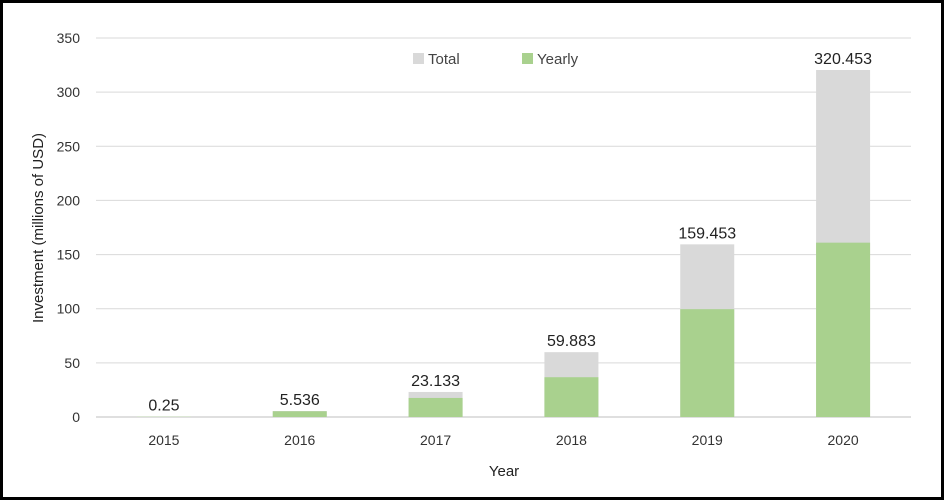  I want to click on bar-yearly-2018, so click(571, 397).